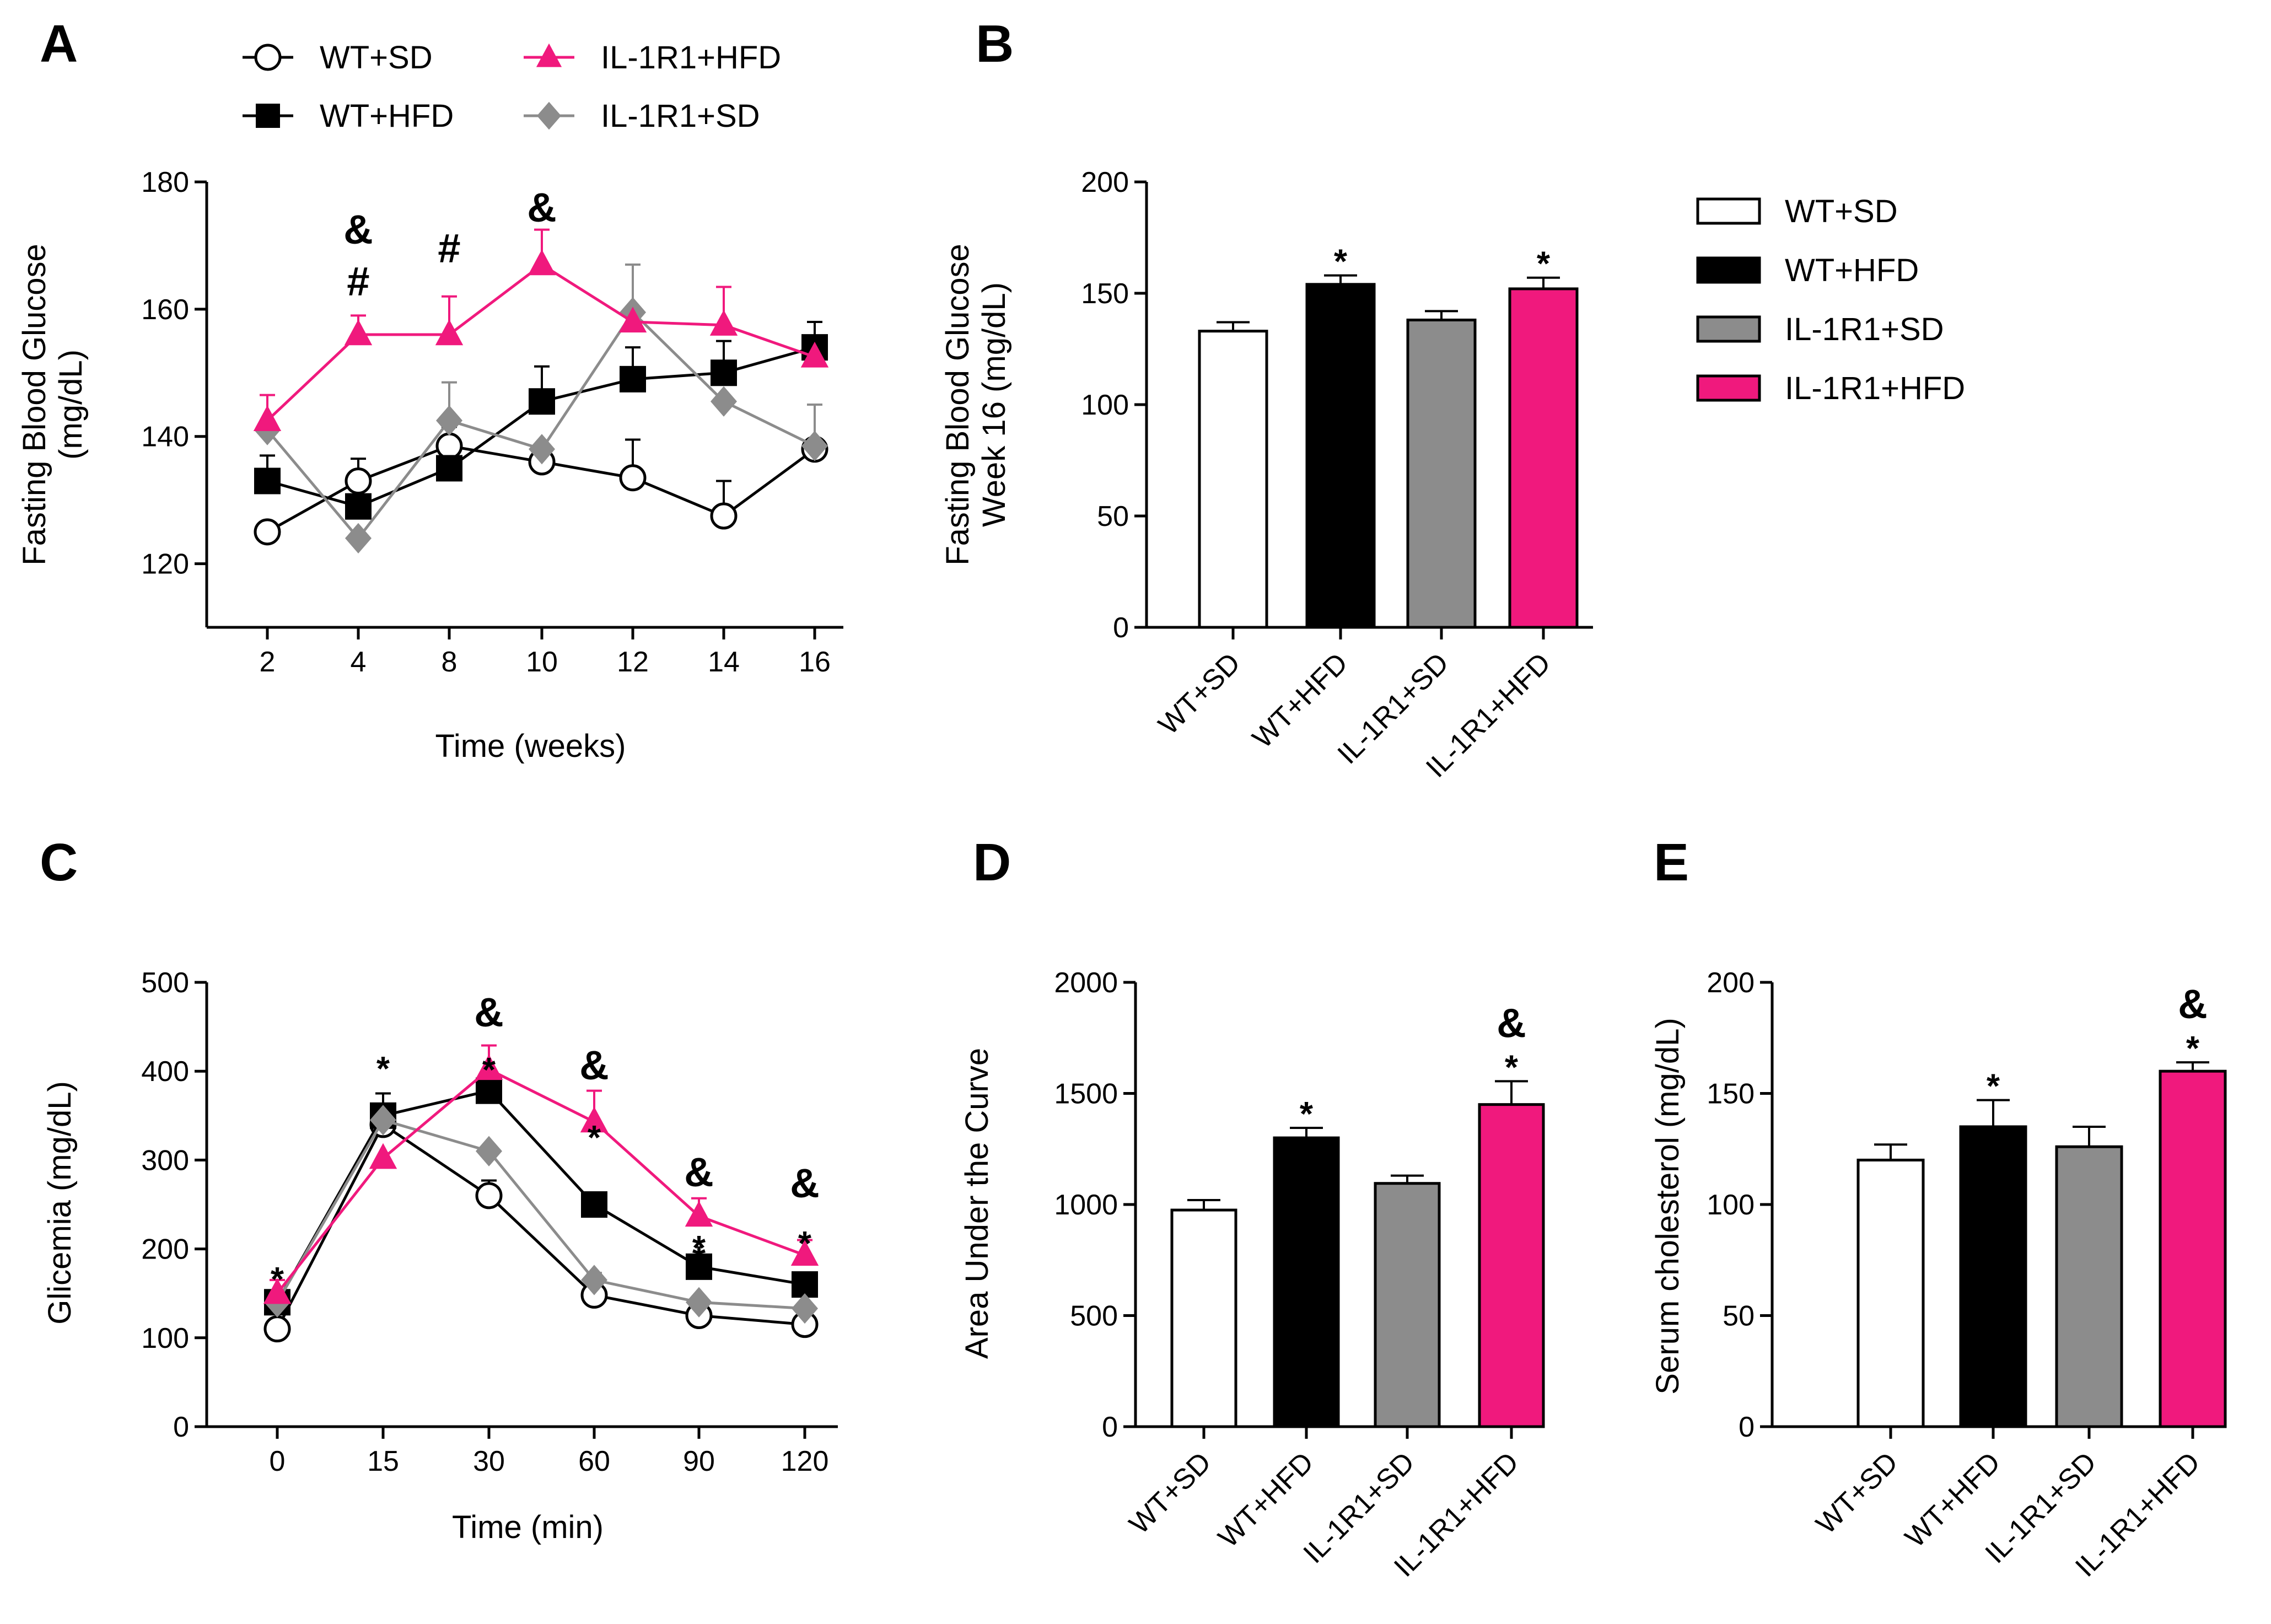  I want to click on legend-label: IL-1R1+SD, so click(680, 116).